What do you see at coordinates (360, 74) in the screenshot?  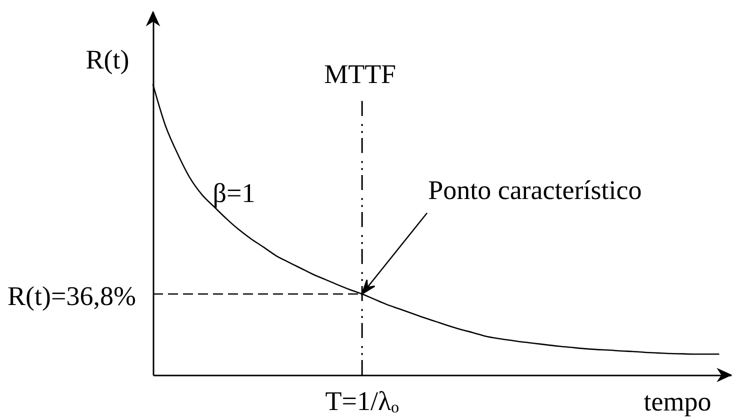 I see `text: MTTF` at bounding box center [360, 74].